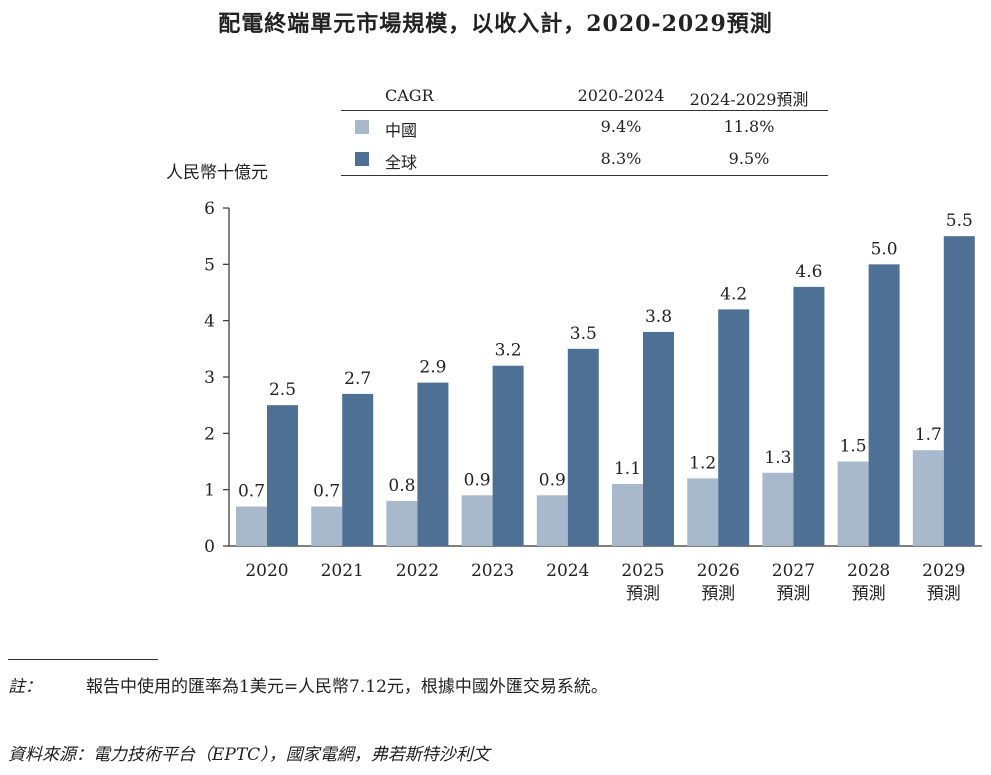 The width and height of the screenshot is (991, 775). Describe the element at coordinates (432, 368) in the screenshot. I see `data-label: 2.9` at that location.